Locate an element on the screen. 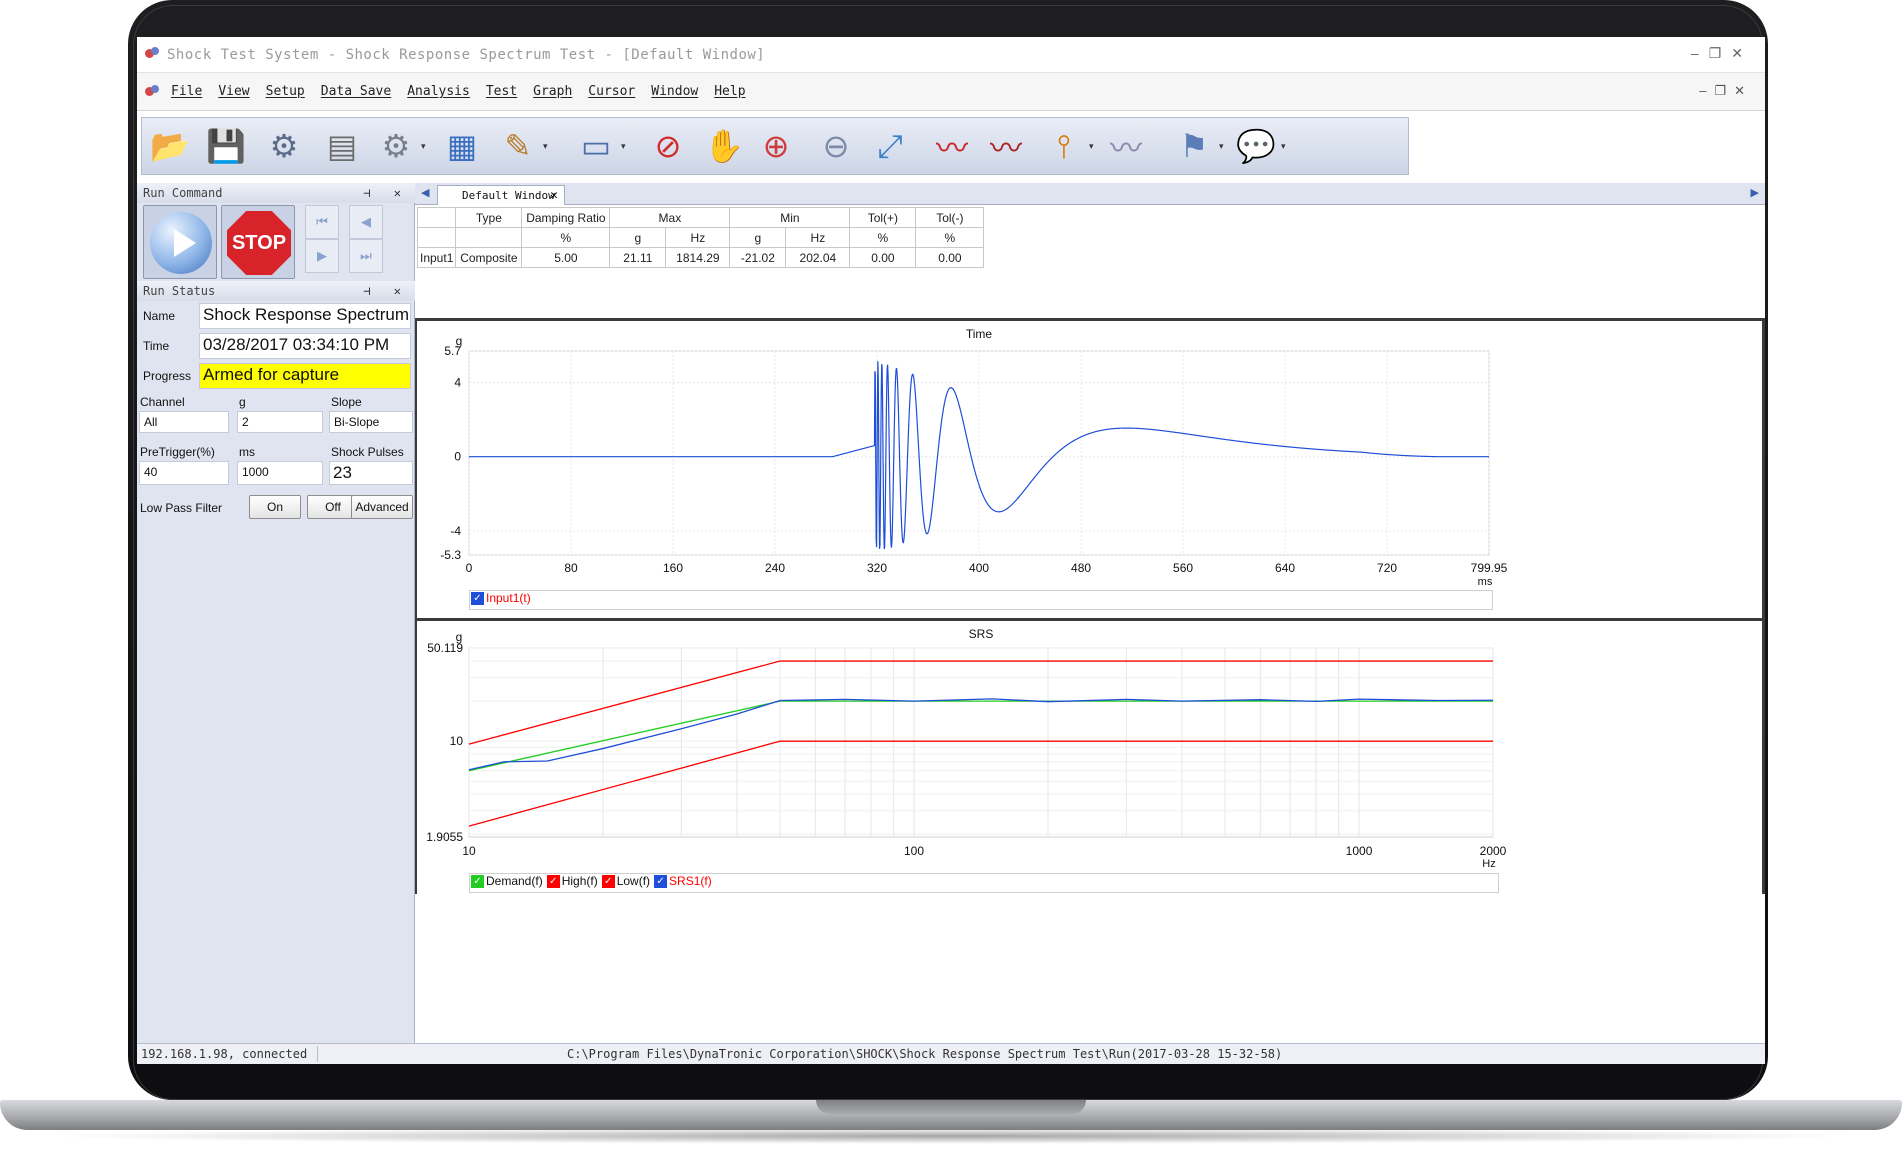 The height and width of the screenshot is (1158, 1902). advanced-button: Advanced is located at coordinates (382, 507).